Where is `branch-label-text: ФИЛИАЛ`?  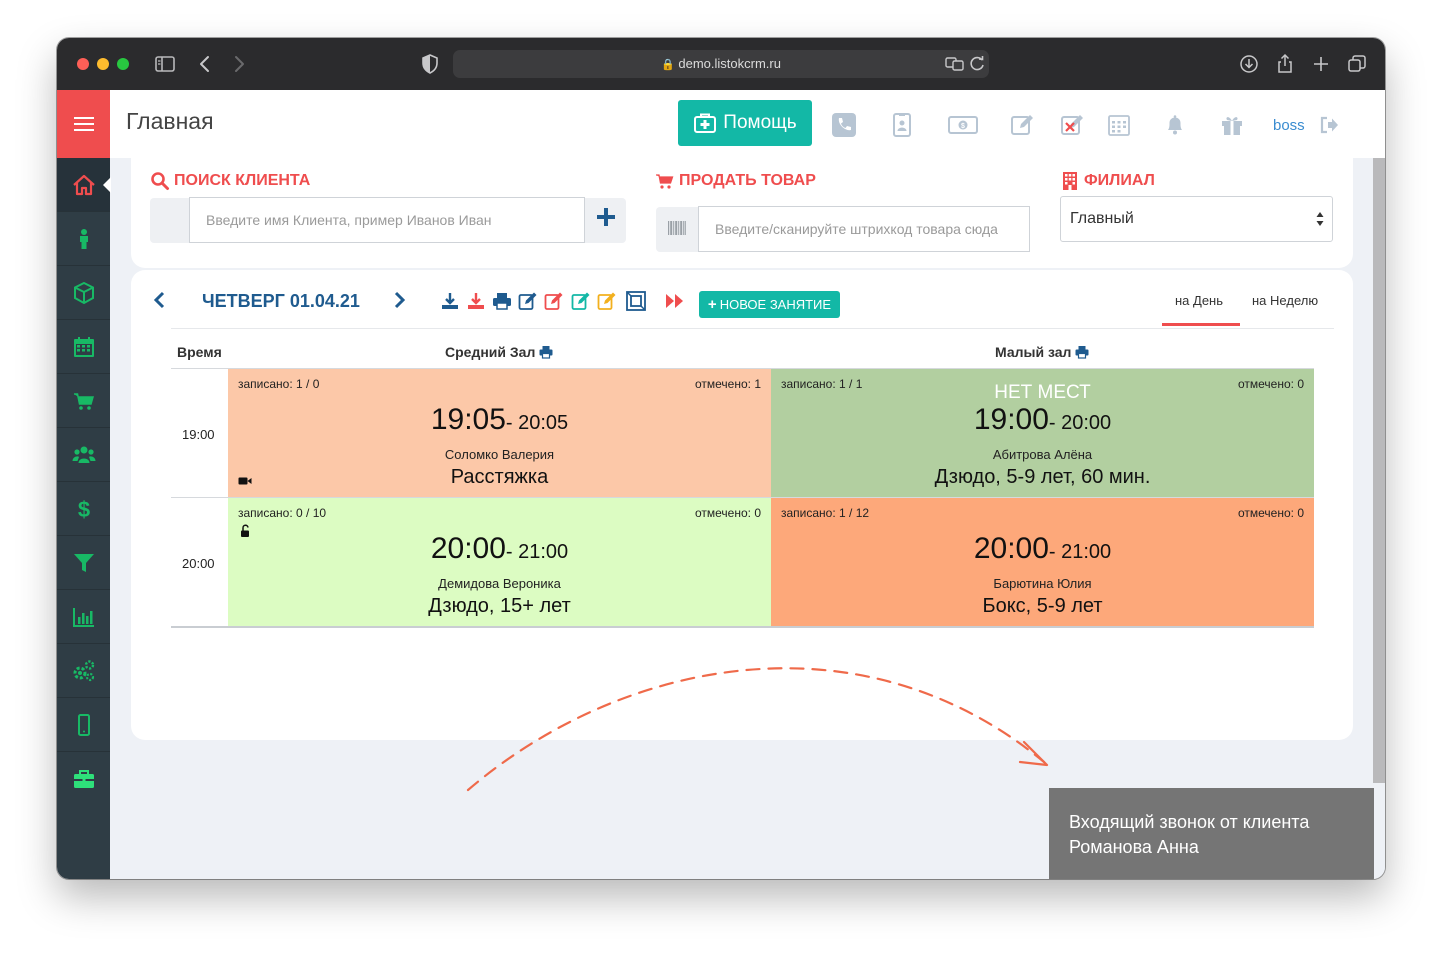
branch-label-text: ФИЛИАЛ is located at coordinates (1119, 180).